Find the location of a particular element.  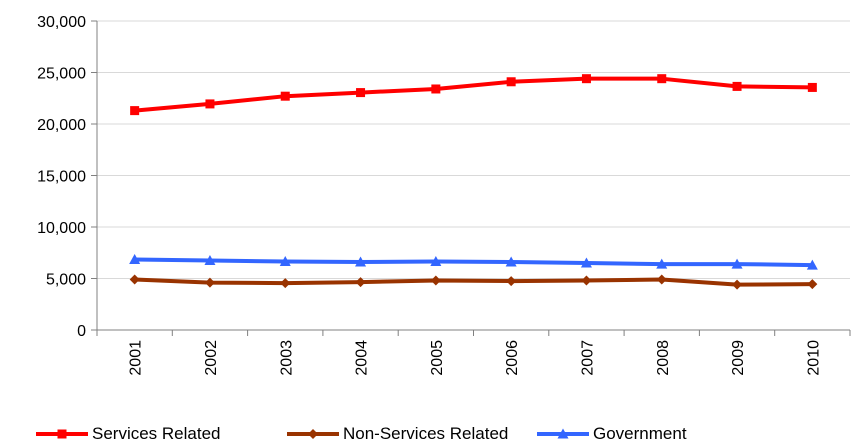

series-line-non-services-related is located at coordinates (473, 282).